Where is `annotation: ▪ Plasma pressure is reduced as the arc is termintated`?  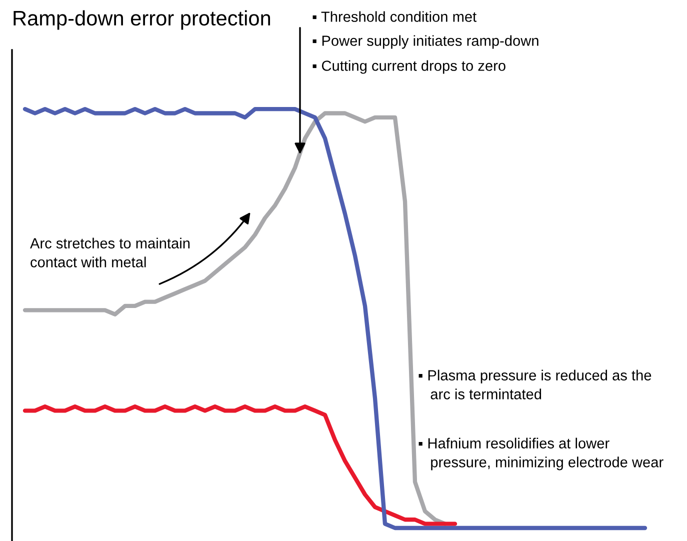 annotation: ▪ Plasma pressure is reduced as the arc is termintated is located at coordinates (535, 385).